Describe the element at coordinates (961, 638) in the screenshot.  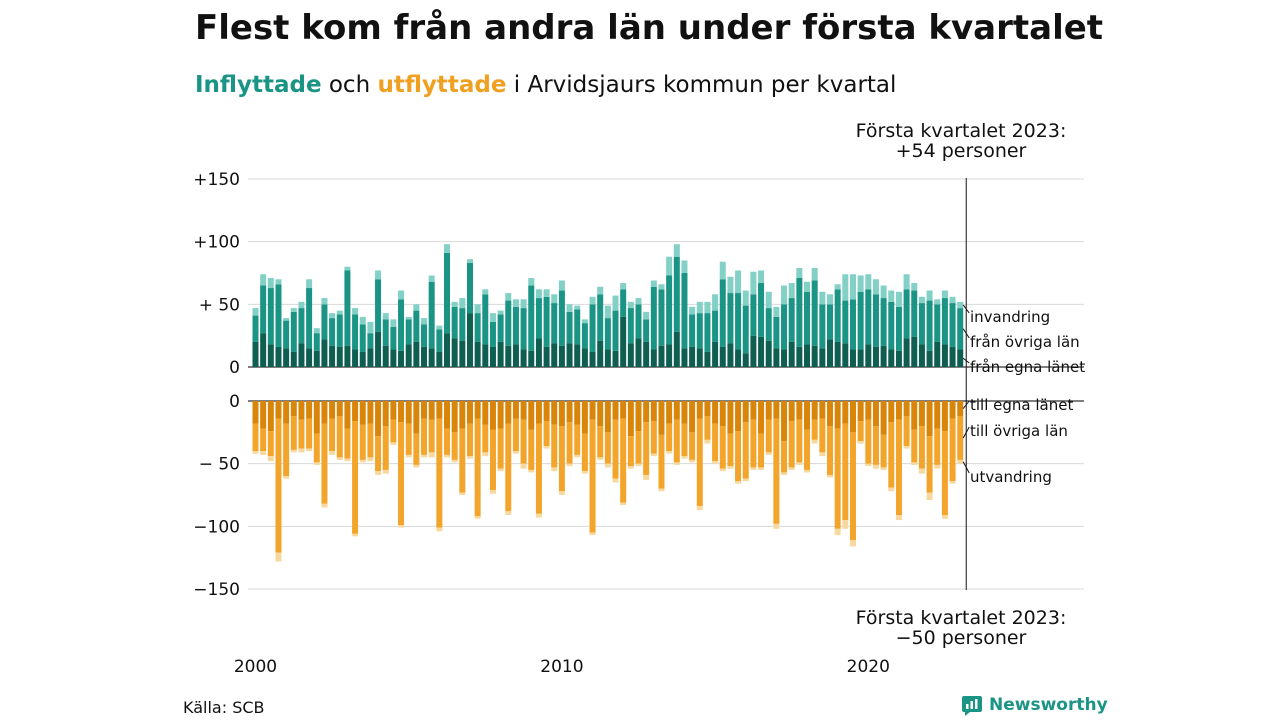
I see `annotation-bottom-line2: −50 personer` at that location.